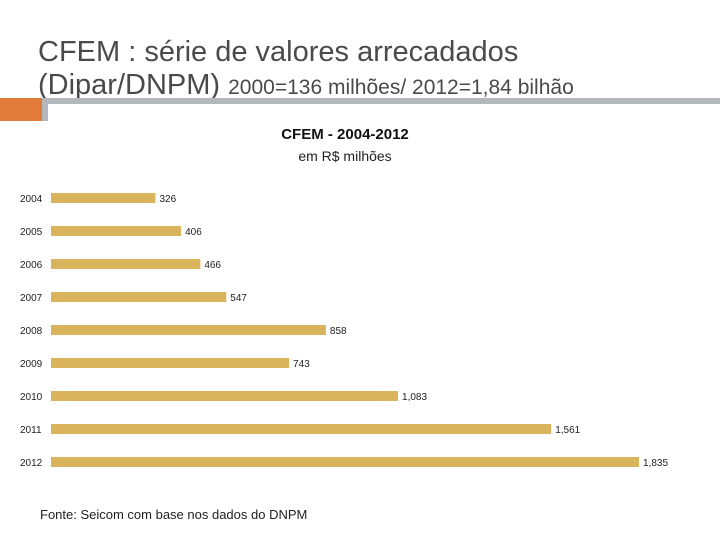  I want to click on source-note: Fonte: Seicom com base nos dados do DNPM, so click(174, 514).